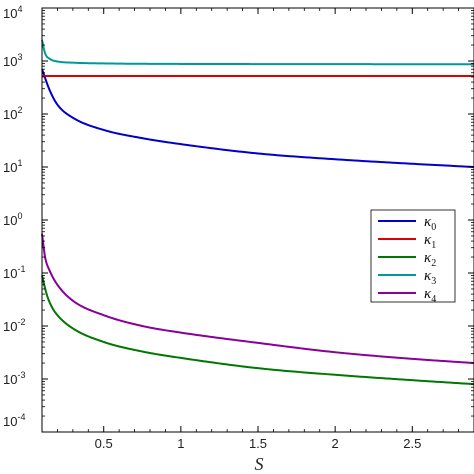  Describe the element at coordinates (180, 443) in the screenshot. I see `x-tick-label: 1` at that location.